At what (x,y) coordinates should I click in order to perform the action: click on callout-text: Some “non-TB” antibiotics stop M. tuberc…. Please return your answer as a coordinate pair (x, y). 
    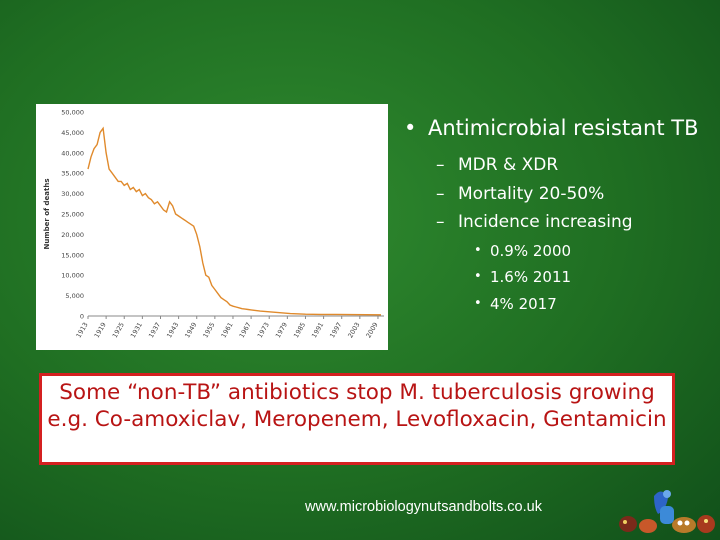
    Looking at the image, I should click on (357, 406).